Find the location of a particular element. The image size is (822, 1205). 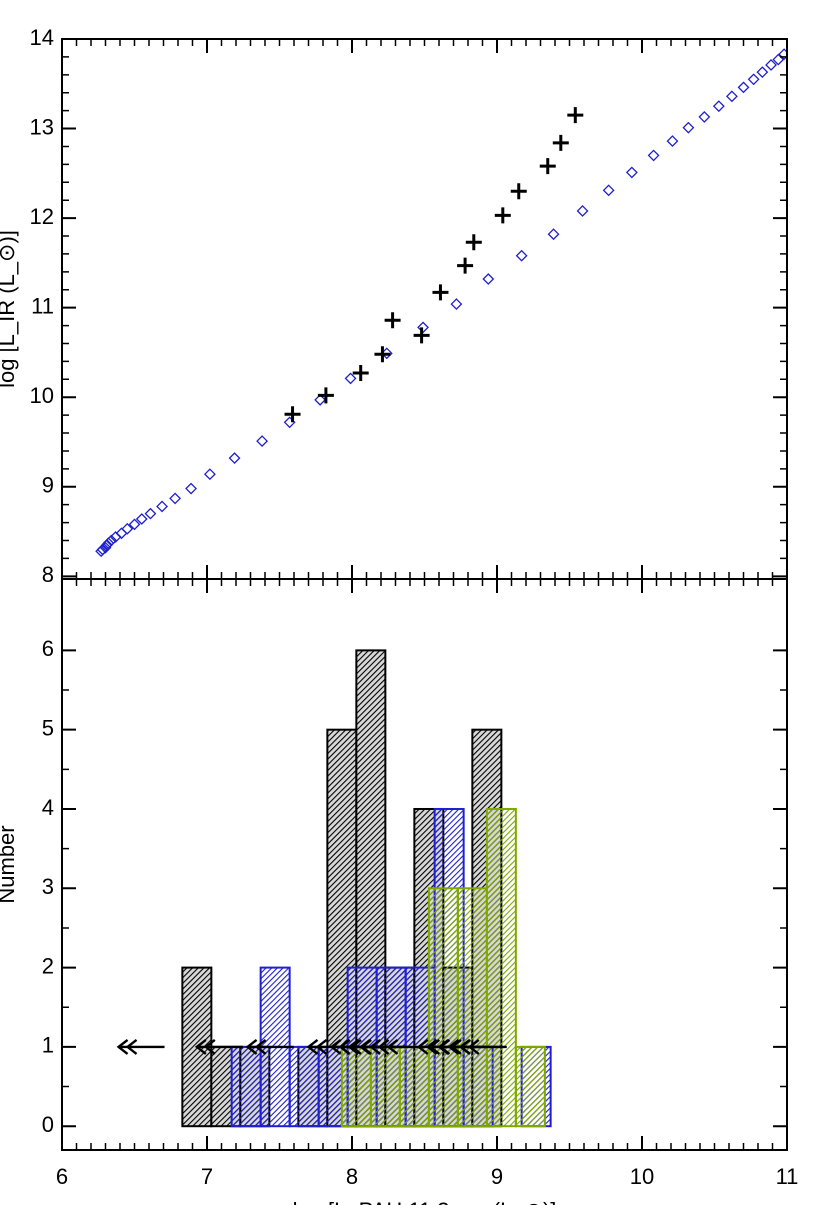

y-tick-label: 0 is located at coordinates (48, 1124).